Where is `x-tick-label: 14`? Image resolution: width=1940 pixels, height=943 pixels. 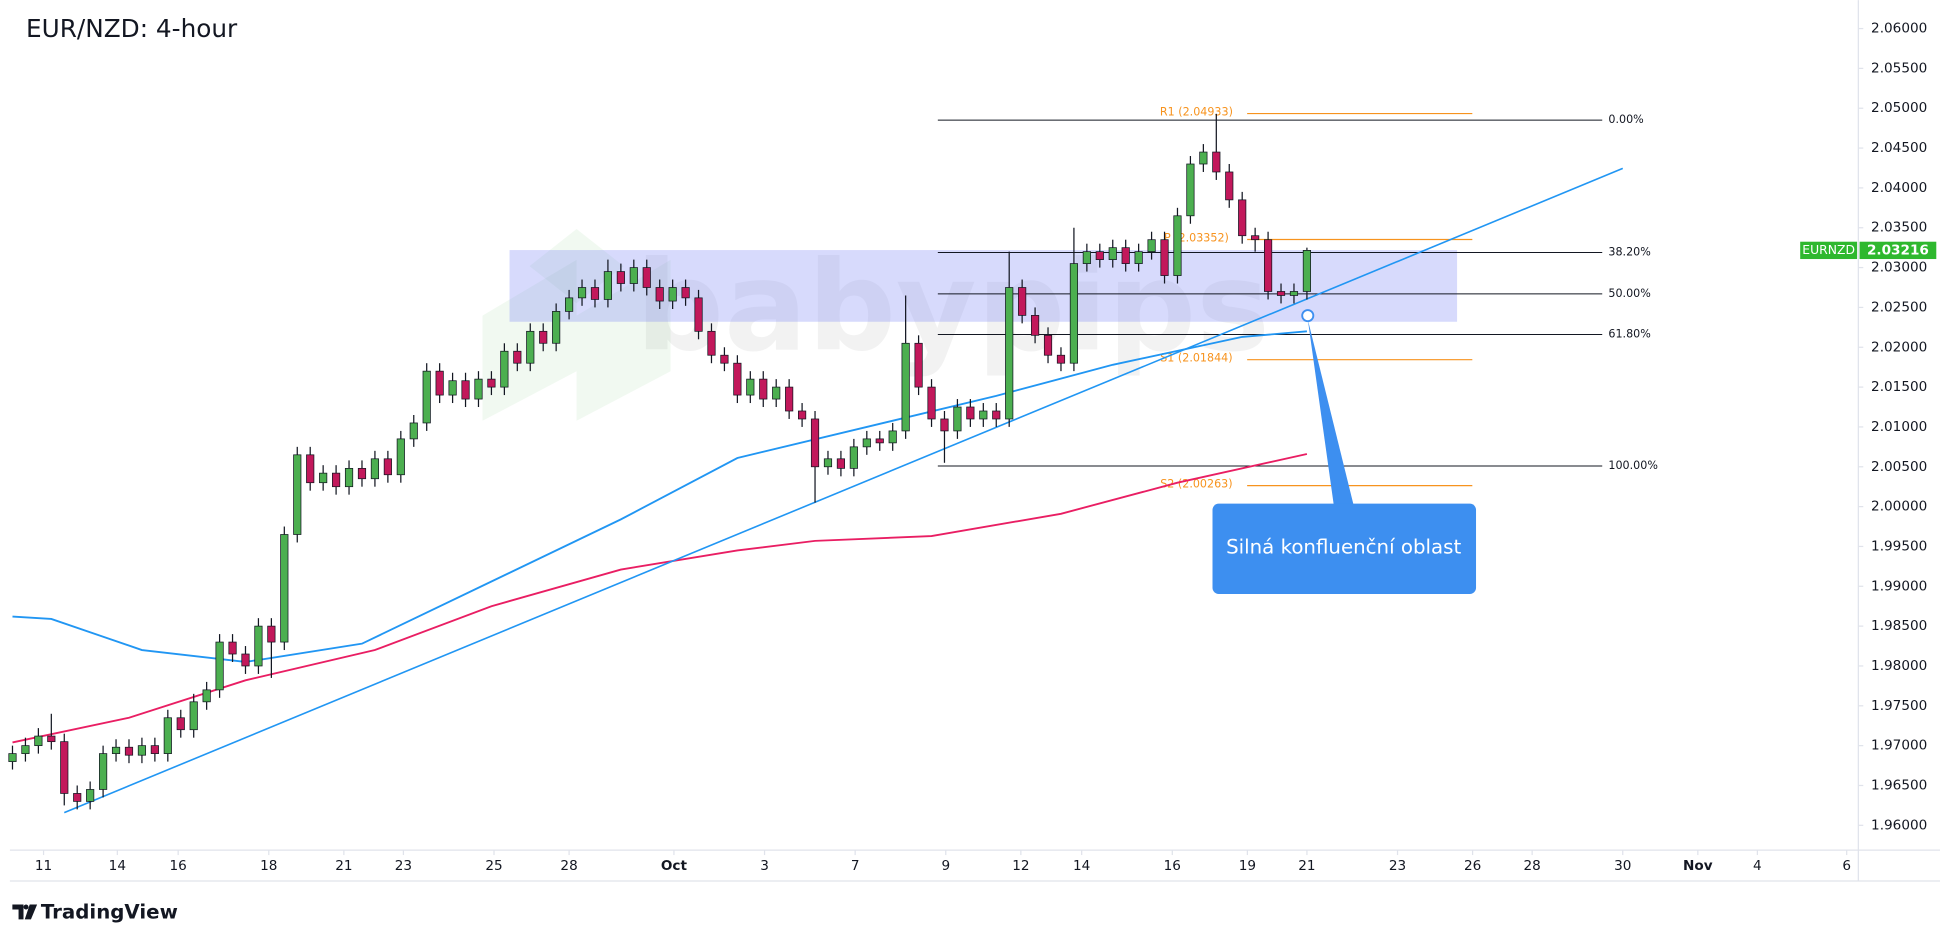
x-tick-label: 14 is located at coordinates (117, 866).